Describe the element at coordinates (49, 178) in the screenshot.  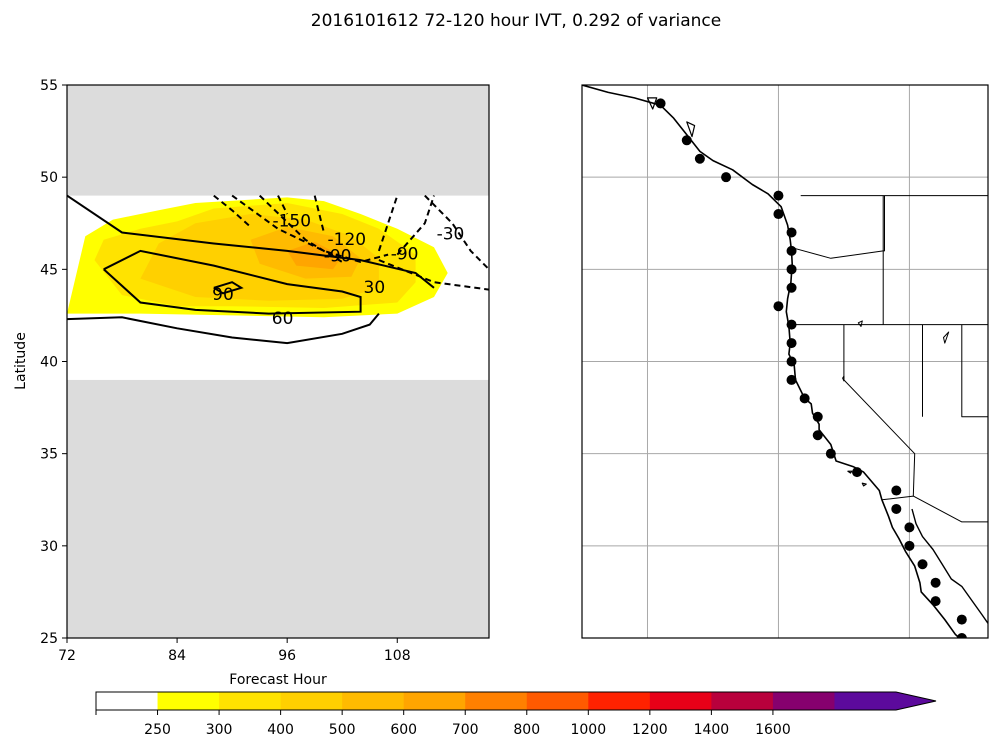
I see `y-tick-label: 50` at that location.